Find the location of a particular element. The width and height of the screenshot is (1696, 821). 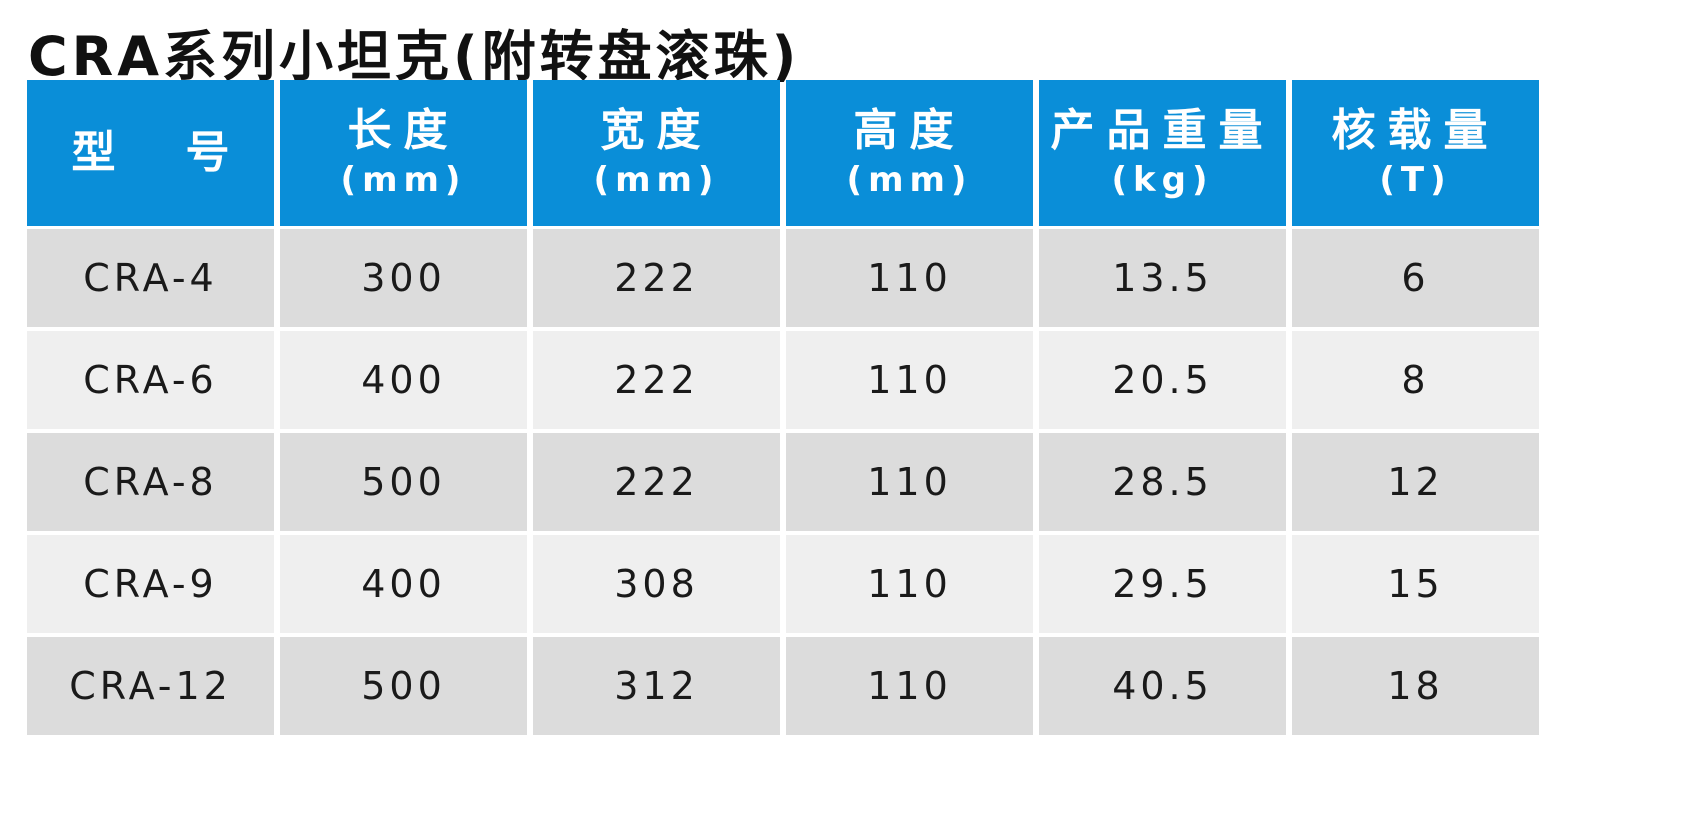

header-cell: 长度 (mm) is located at coordinates (403, 153).